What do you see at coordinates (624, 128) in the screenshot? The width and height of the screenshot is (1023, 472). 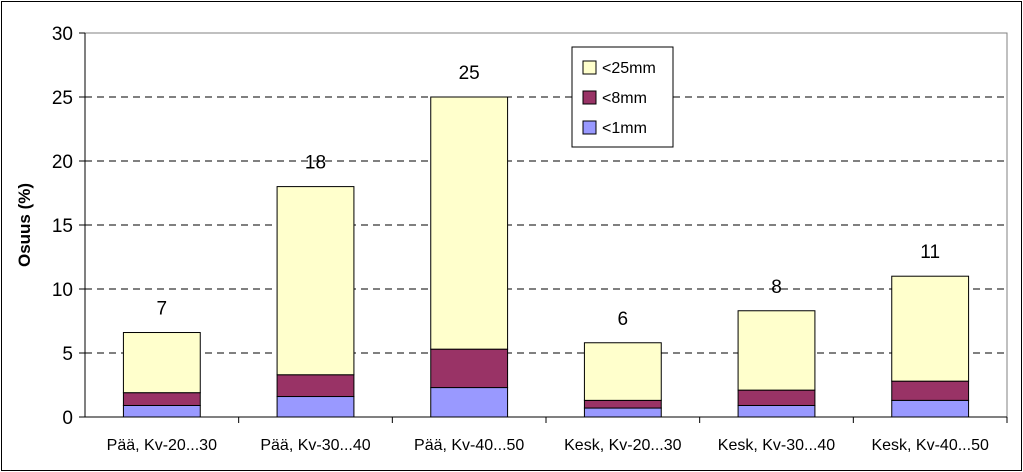 I see `legend-label: <1mm` at bounding box center [624, 128].